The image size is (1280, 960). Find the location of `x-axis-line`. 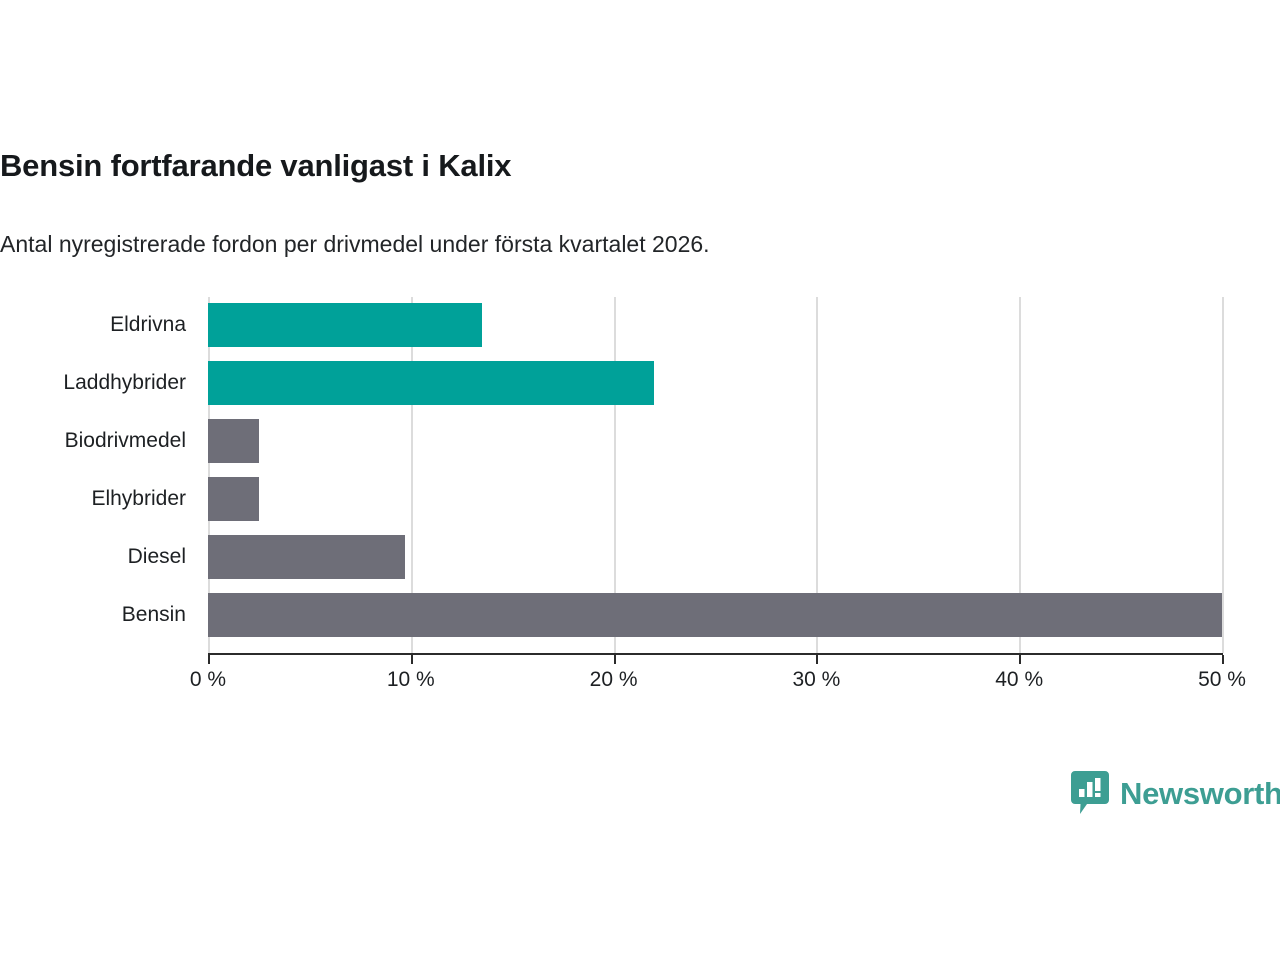

x-axis-line is located at coordinates (715, 654).